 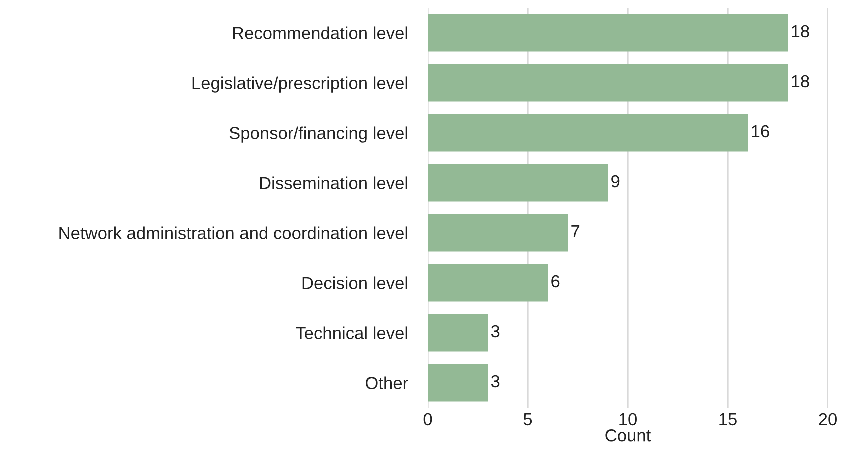 I want to click on data-label: 9, so click(x=616, y=181).